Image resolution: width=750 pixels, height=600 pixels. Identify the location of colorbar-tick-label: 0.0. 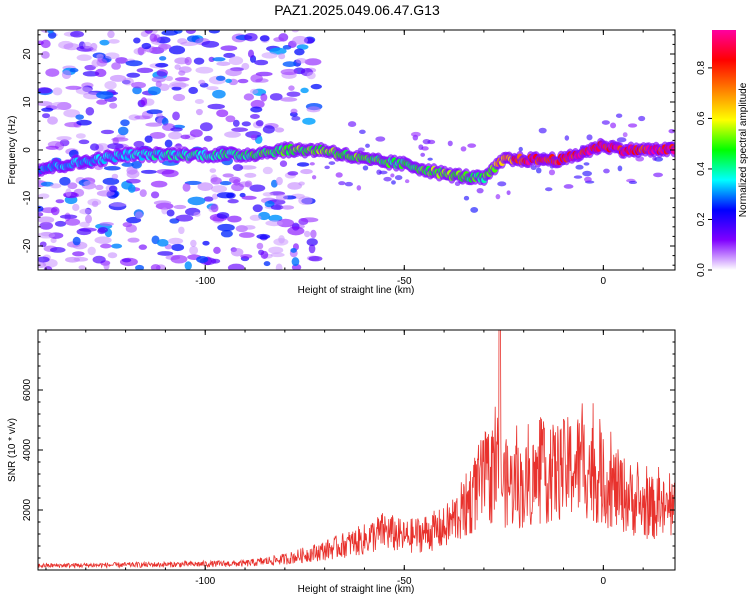
(701, 270).